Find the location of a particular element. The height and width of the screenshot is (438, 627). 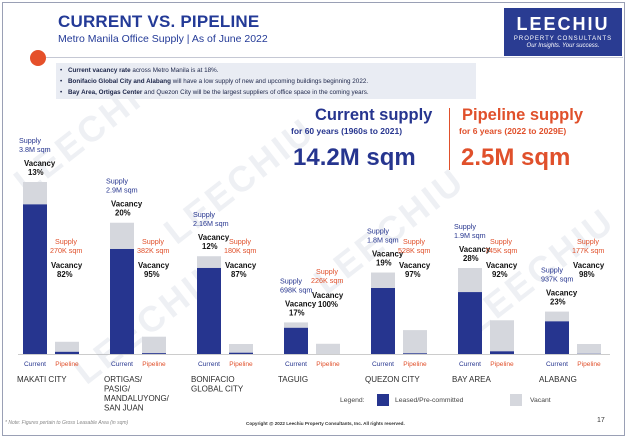

category-label: BONIFACIO is located at coordinates (213, 379).